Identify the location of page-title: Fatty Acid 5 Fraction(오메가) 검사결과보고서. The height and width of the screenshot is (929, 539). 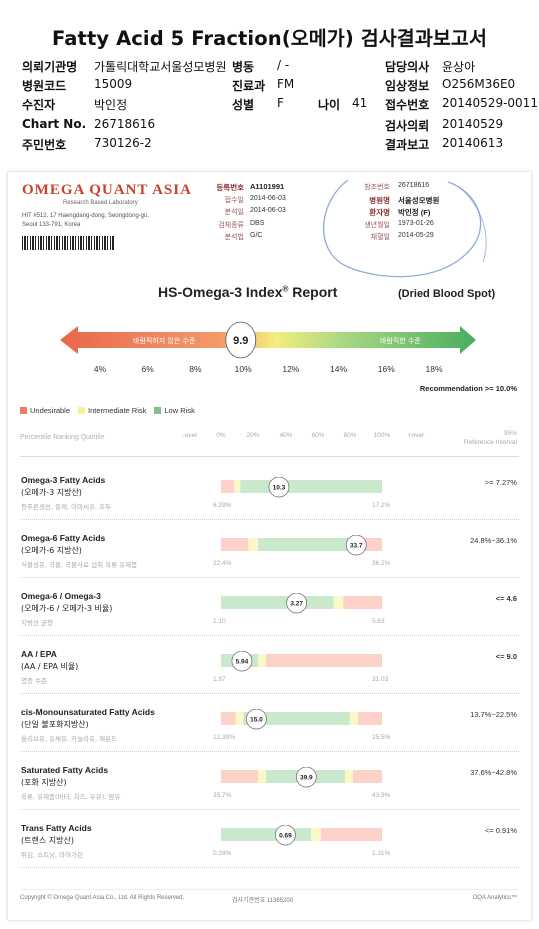
(269, 38).